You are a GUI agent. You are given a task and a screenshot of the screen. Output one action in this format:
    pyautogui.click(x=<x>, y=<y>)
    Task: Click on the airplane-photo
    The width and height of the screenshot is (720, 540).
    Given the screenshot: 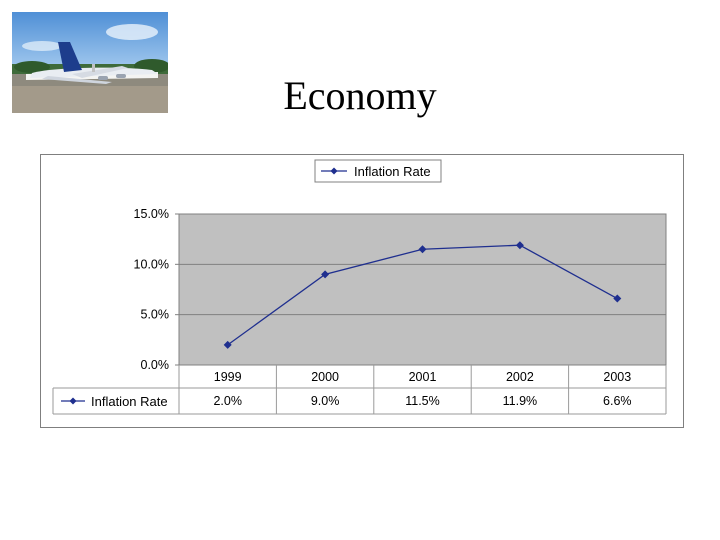 What is the action you would take?
    pyautogui.click(x=90, y=62)
    